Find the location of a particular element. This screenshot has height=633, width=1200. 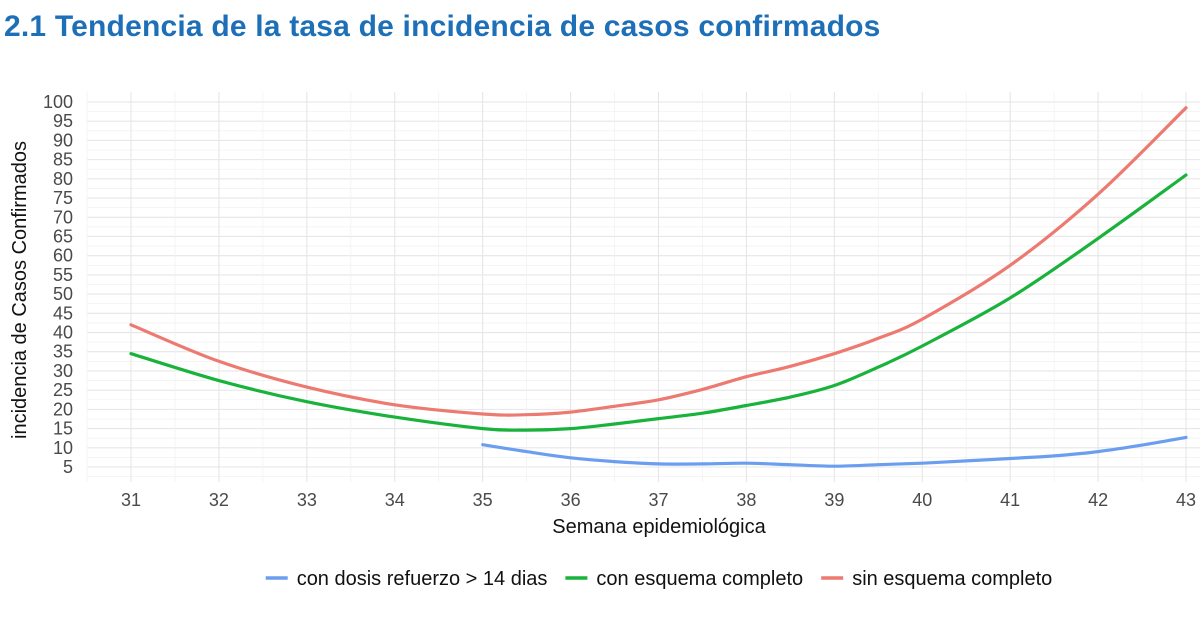

y-tick-label: 60 is located at coordinates (63, 256).